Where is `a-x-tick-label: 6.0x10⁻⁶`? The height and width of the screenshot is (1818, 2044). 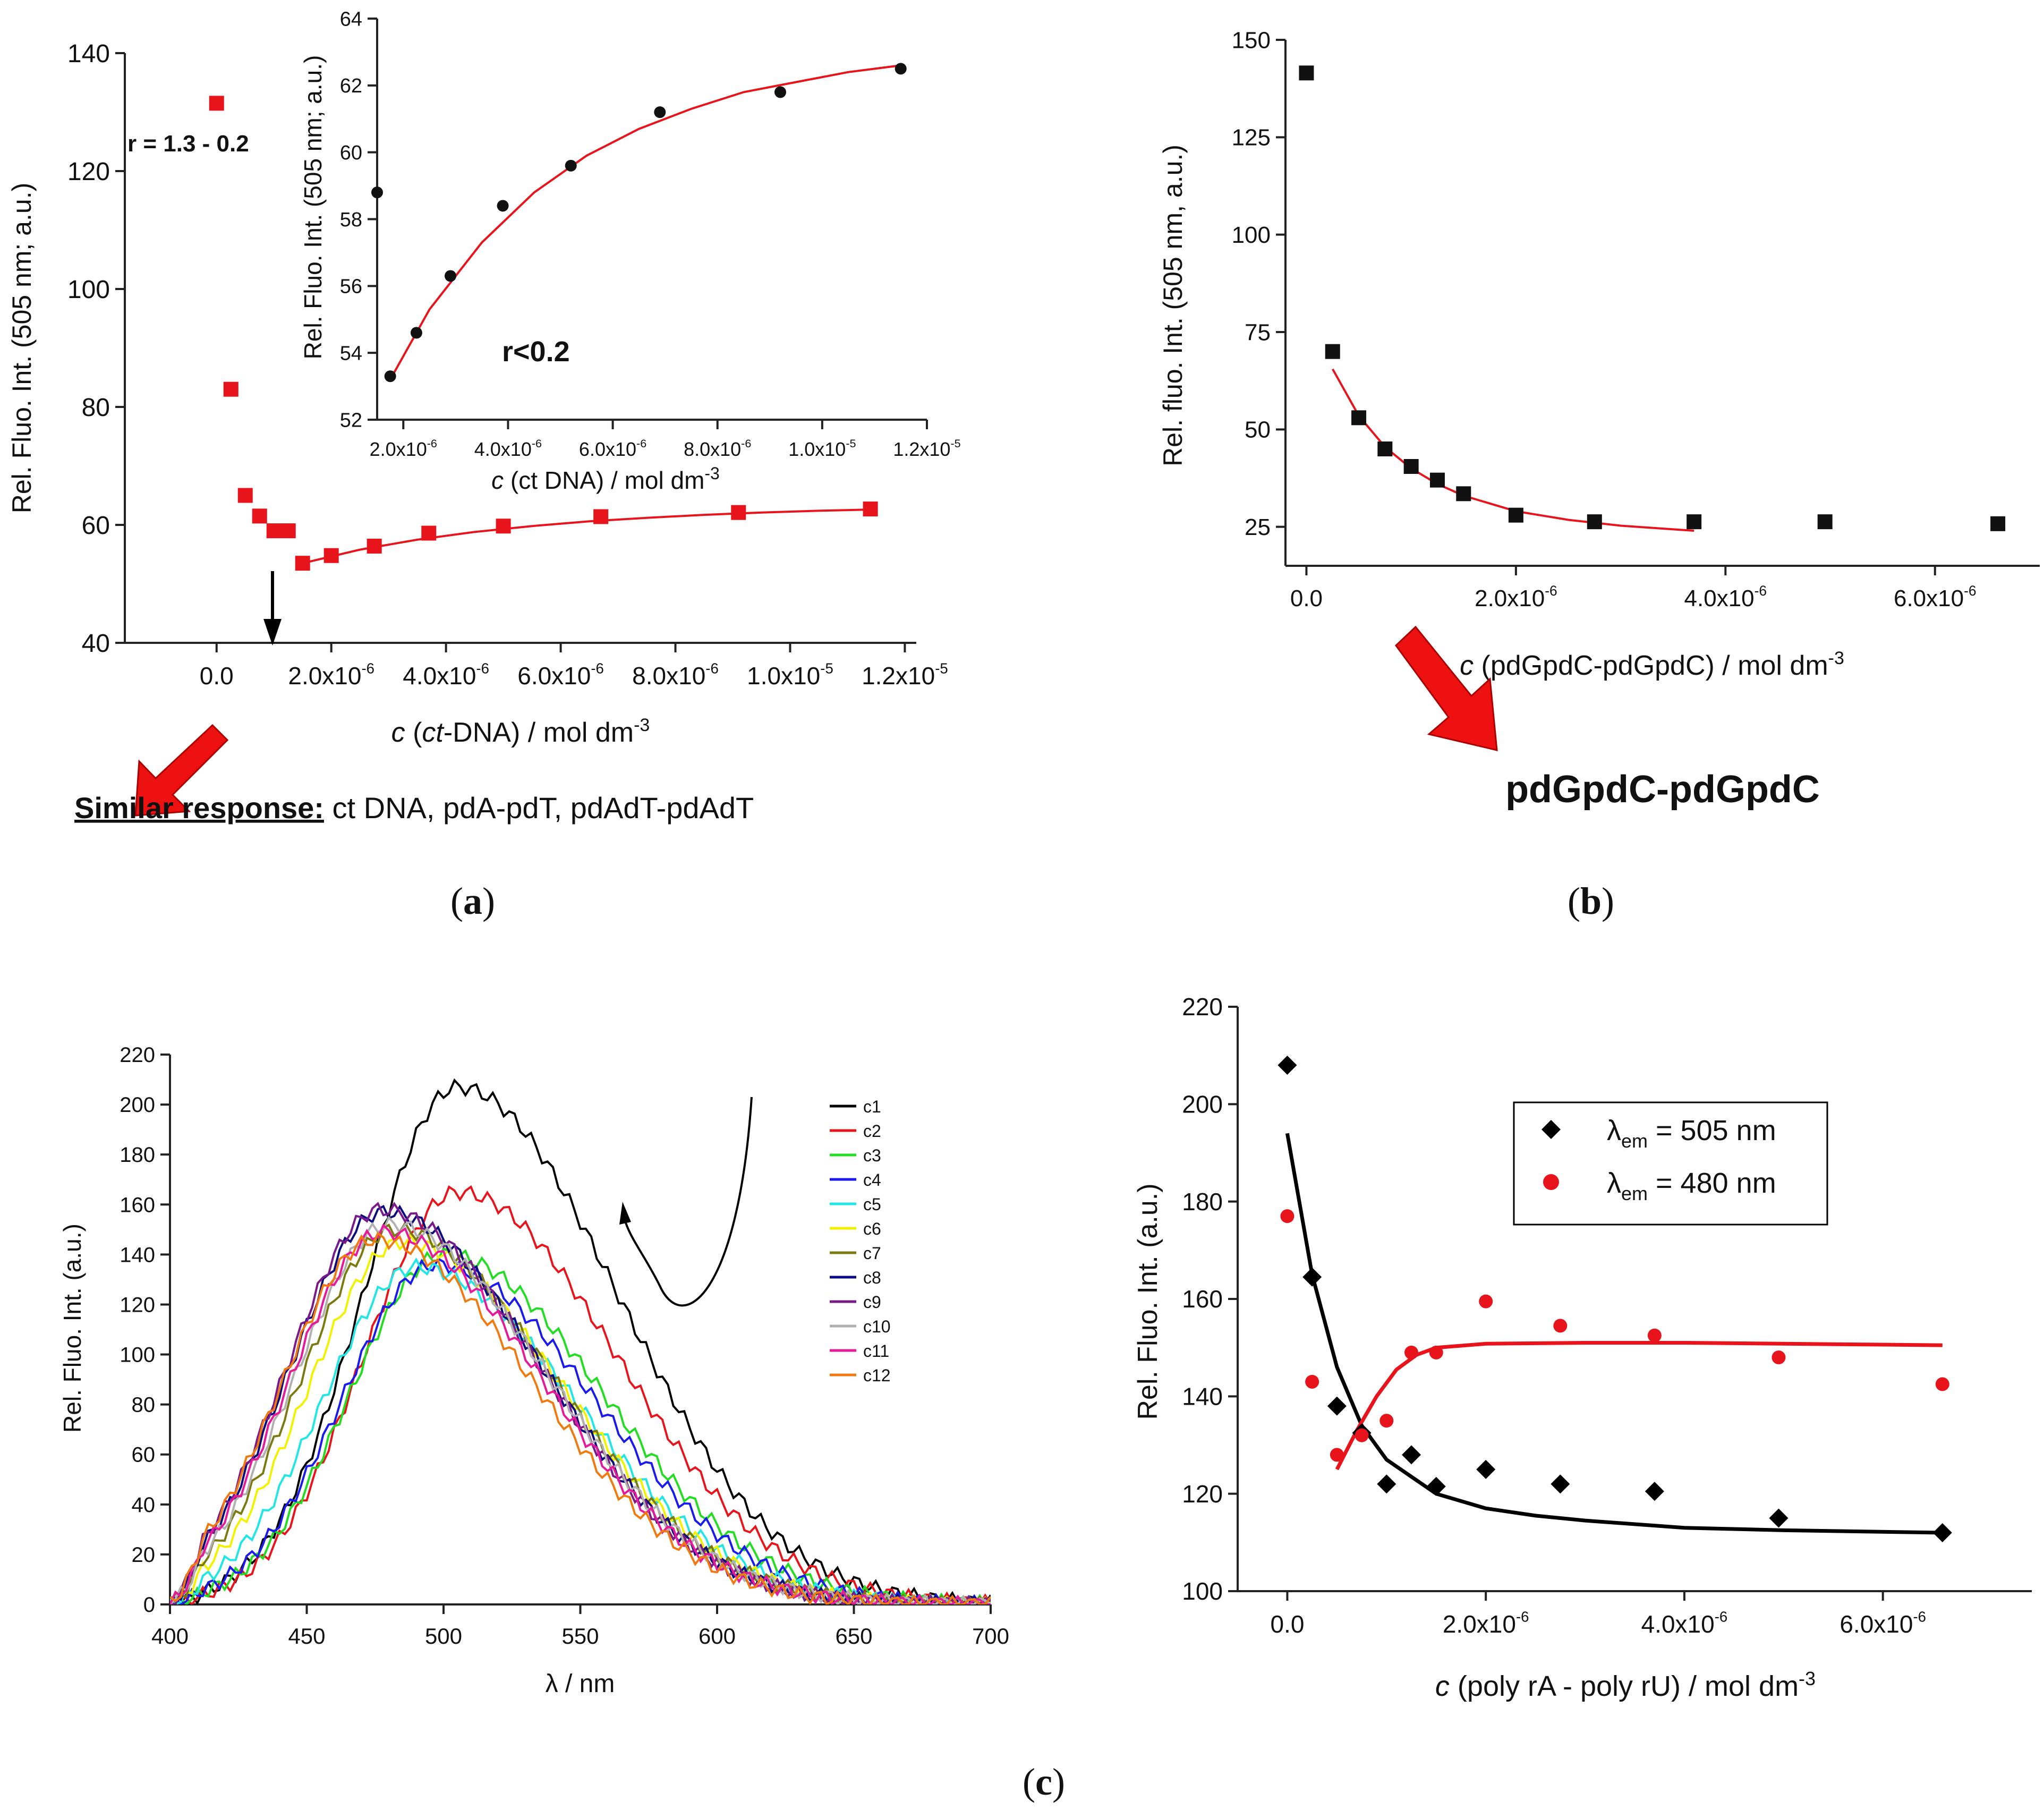
a-x-tick-label: 6.0x10⁻⁶ is located at coordinates (560, 675).